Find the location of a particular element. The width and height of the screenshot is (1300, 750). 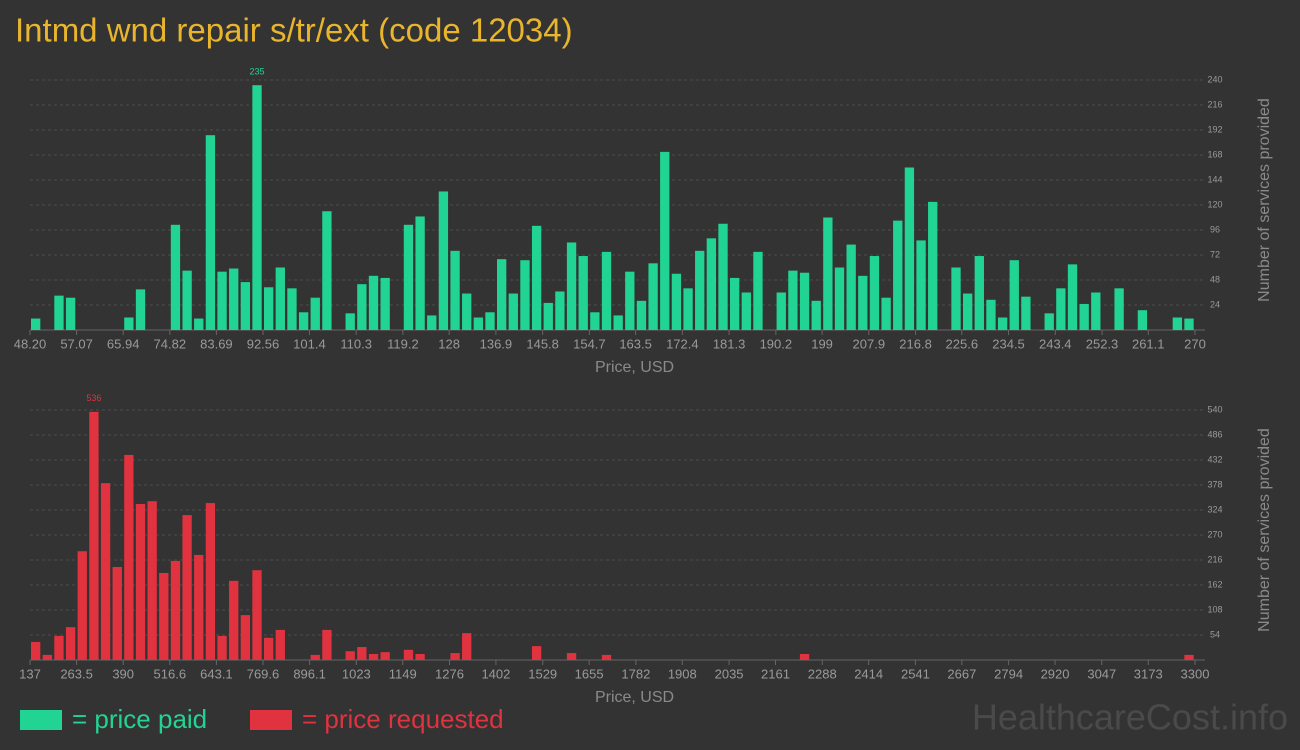

x-tick-label: 2667 is located at coordinates (961, 673).